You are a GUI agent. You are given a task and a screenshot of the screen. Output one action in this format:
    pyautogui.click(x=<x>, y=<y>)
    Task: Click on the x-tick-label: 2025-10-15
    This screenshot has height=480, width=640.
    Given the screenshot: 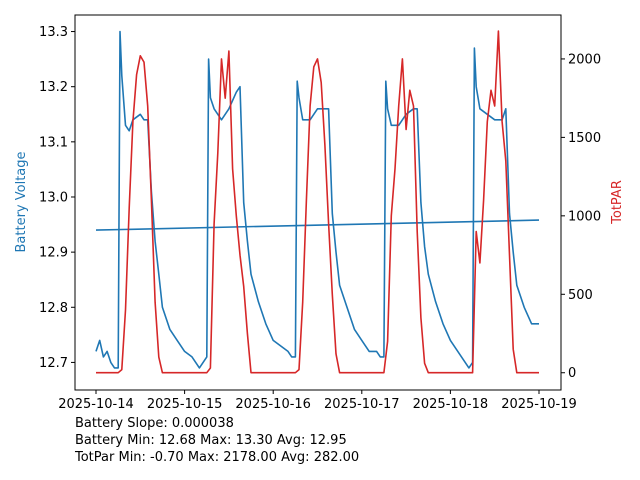 What is the action you would take?
    pyautogui.click(x=185, y=404)
    